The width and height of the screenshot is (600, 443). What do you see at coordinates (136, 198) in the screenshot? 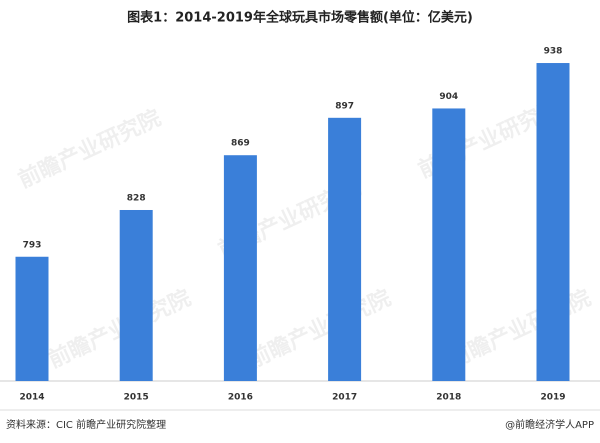
I see `value-label: 828` at bounding box center [136, 198].